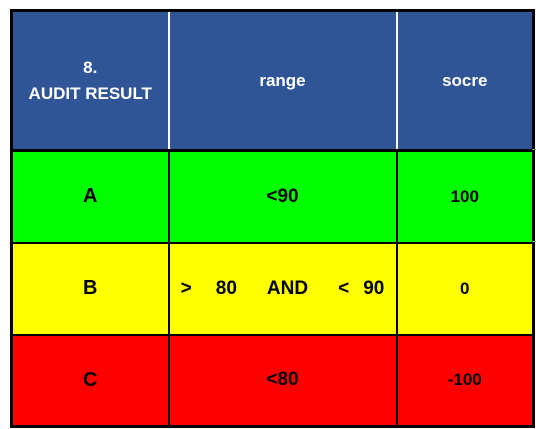  Describe the element at coordinates (226, 288) in the screenshot. I see `range-value-low: 80` at that location.